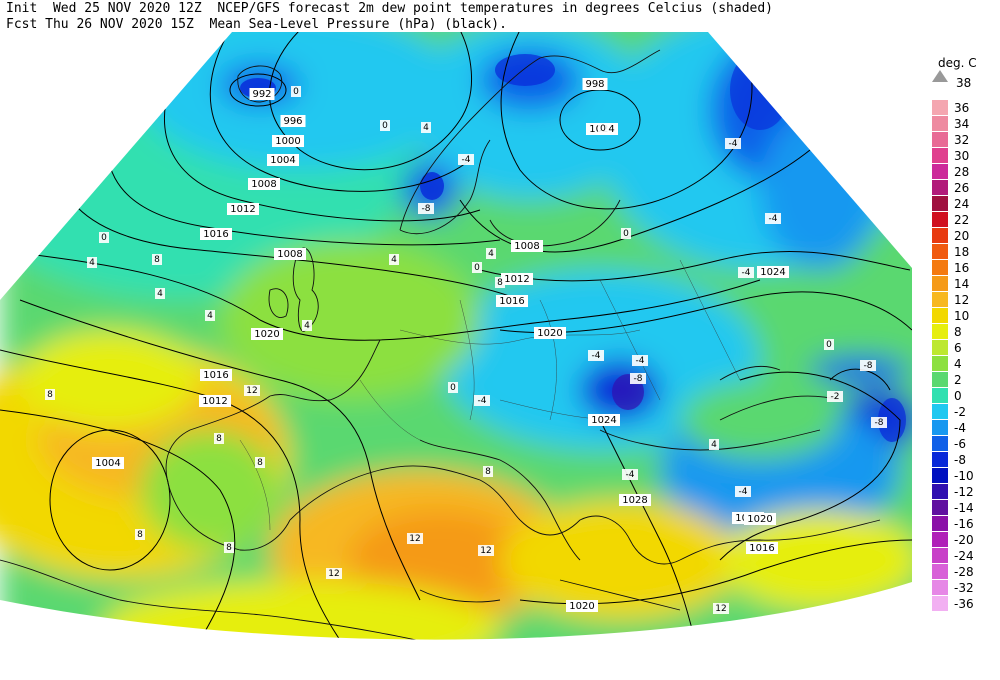 The height and width of the screenshot is (680, 1000). What do you see at coordinates (965, 428) in the screenshot?
I see `legend-item: -4` at bounding box center [965, 428].